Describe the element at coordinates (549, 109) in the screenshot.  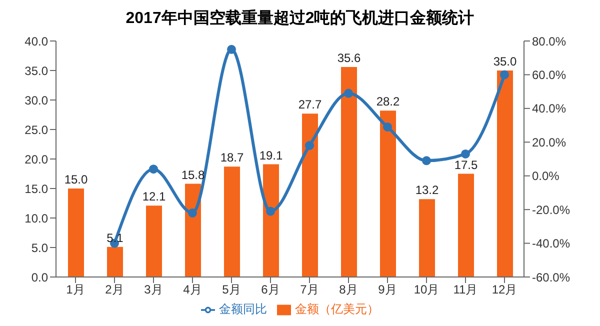
I see `y2-tick-label: 40.0%` at that location.